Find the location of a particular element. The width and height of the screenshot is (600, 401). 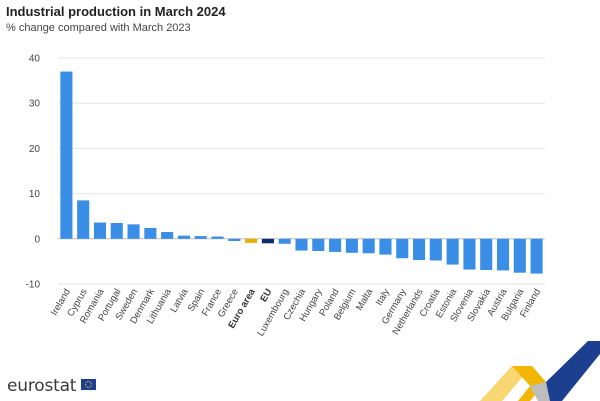

eurostat-logo: eurostat is located at coordinates (42, 386).